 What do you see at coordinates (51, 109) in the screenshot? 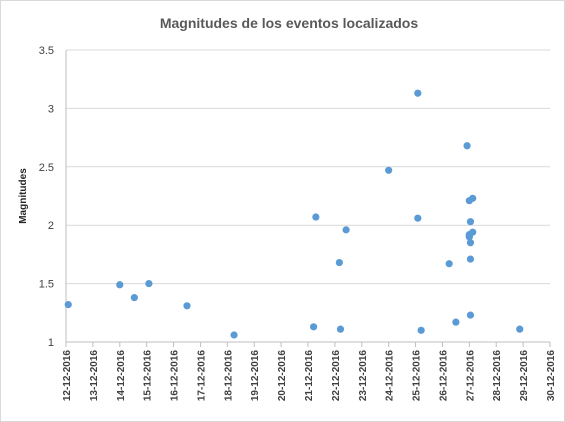
I see `y-tick-label: 3` at bounding box center [51, 109].